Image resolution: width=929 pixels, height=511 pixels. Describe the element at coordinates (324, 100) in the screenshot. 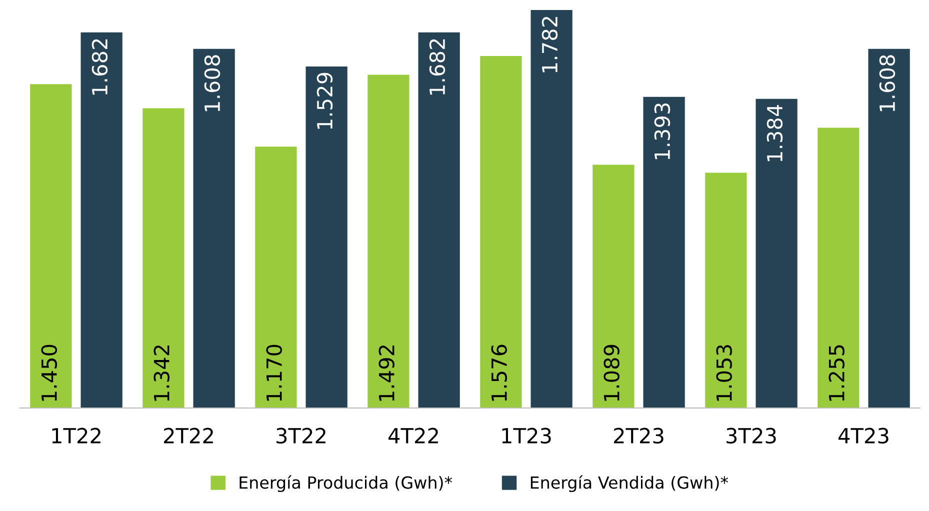

I see `data-label: 1.529` at that location.